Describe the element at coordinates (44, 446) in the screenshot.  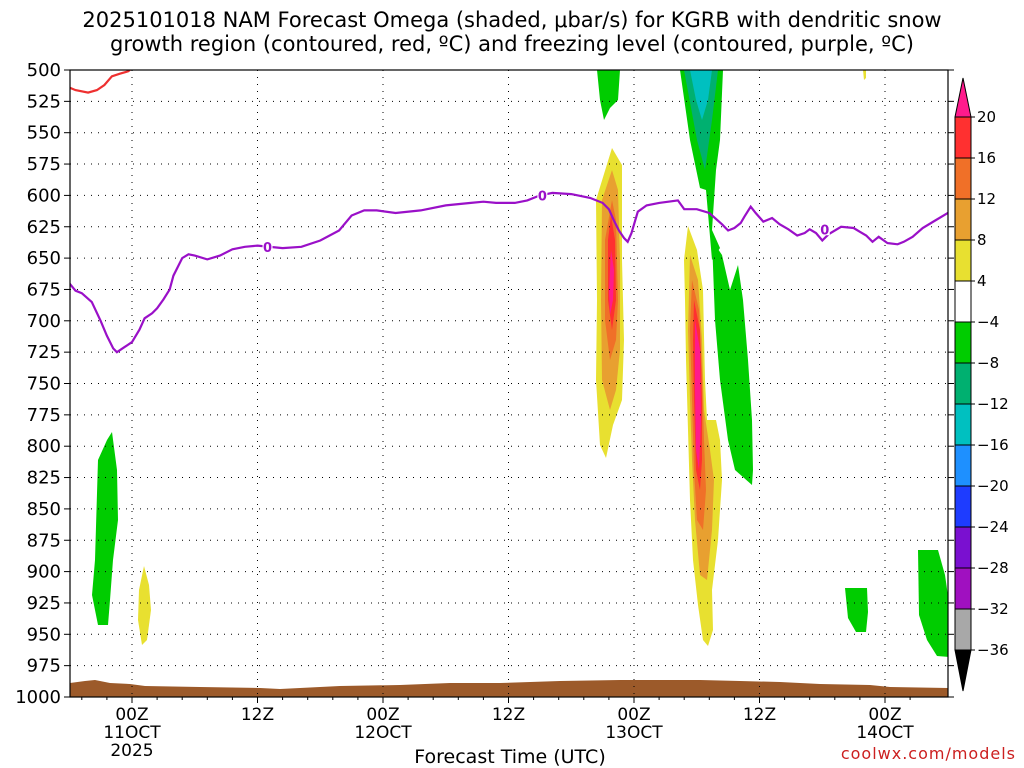
I see `y-tick-label-800: 800` at that location.